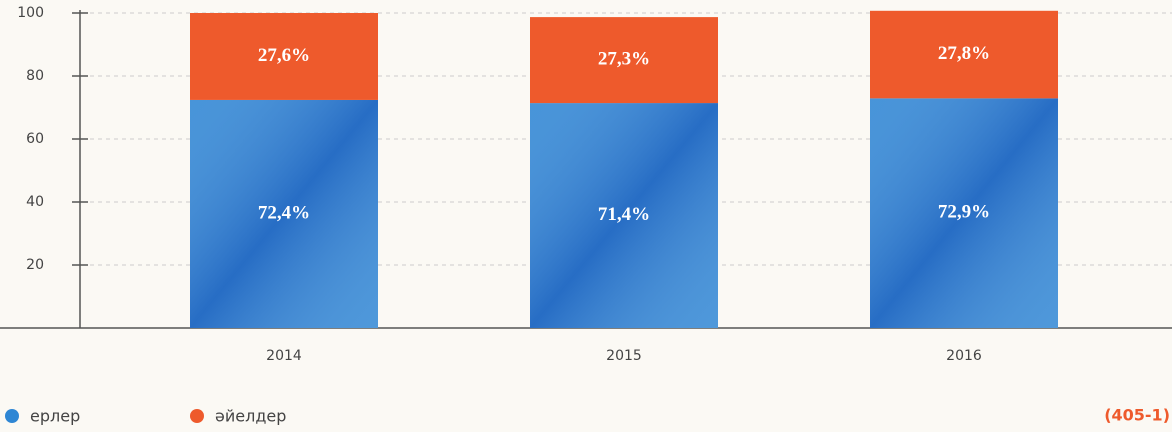 The width and height of the screenshot is (1172, 432). I want to click on value-label: 27,6%, so click(284, 55).